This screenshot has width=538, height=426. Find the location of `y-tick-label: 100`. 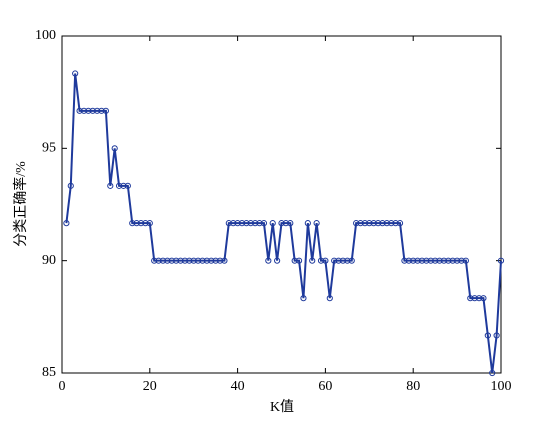

y-tick-label: 100 is located at coordinates (45, 35).